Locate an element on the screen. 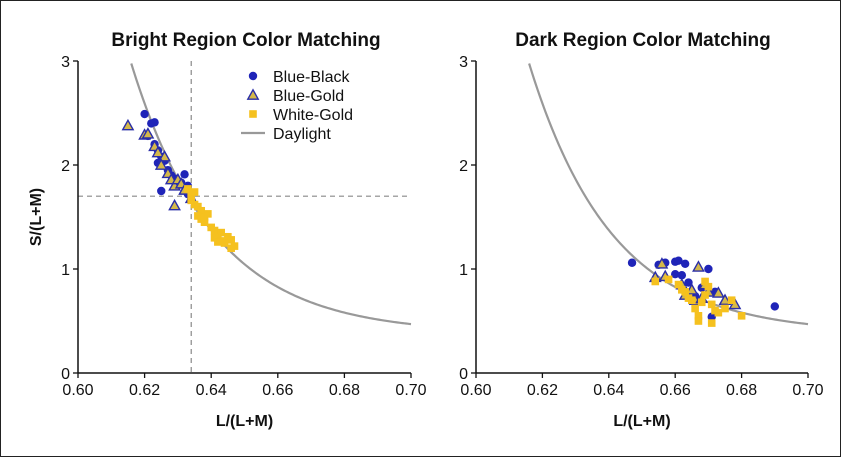  chart-title: Dark Region Color Matching is located at coordinates (642, 40).